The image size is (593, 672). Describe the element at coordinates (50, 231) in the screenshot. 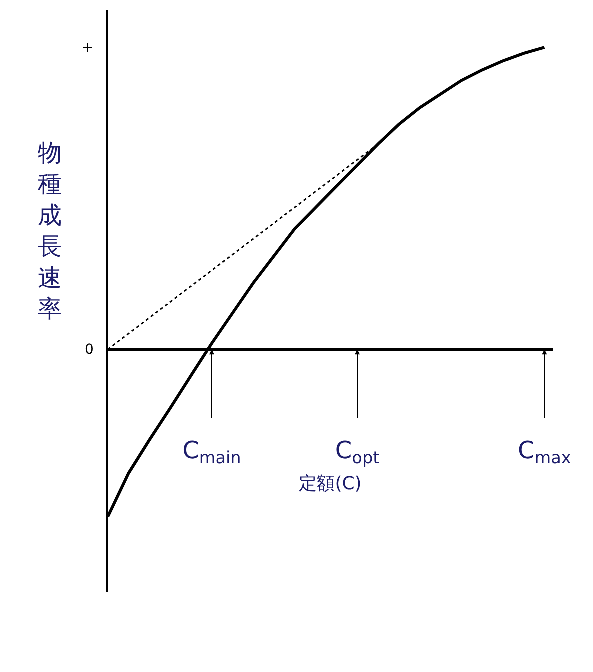

I see `y-axis-title: 物種成長速率` at that location.